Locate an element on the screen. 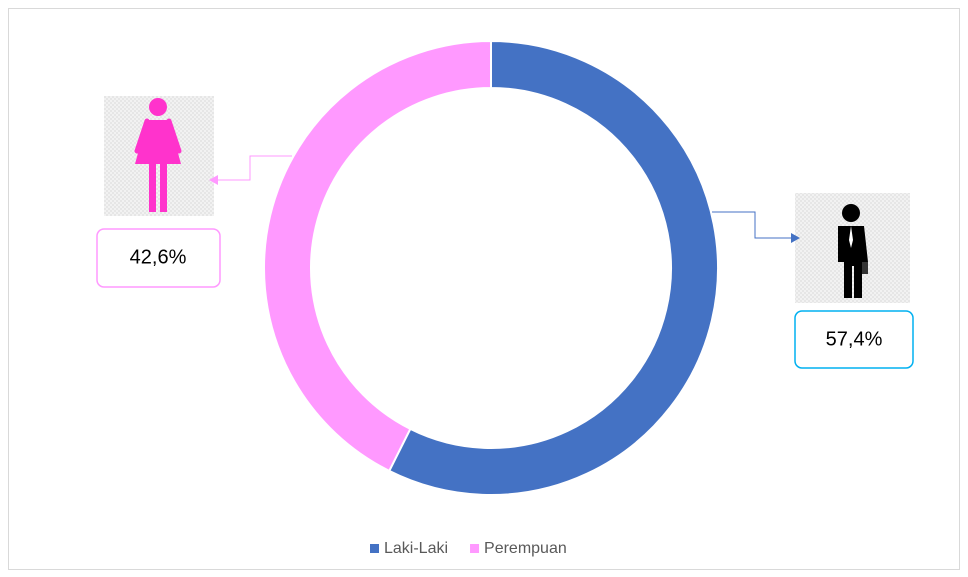  data-label: 57,4% is located at coordinates (854, 339).